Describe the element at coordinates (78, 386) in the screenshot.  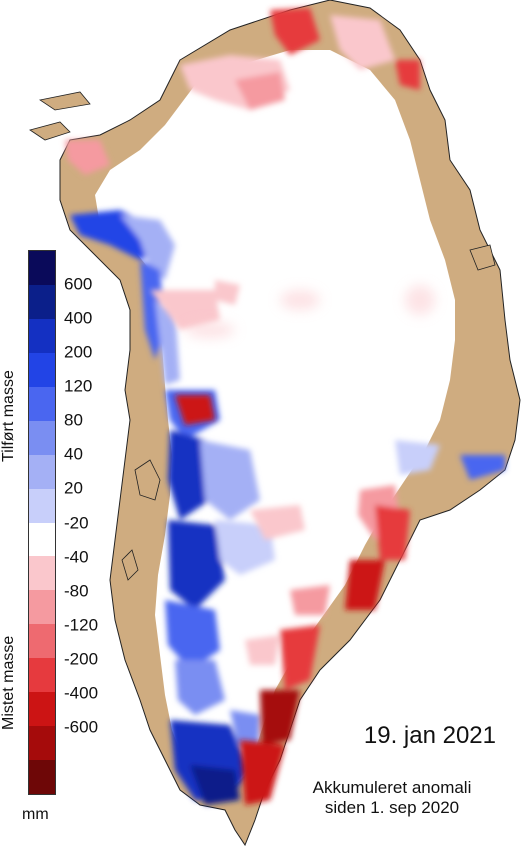
I see `tick-label: 120` at that location.